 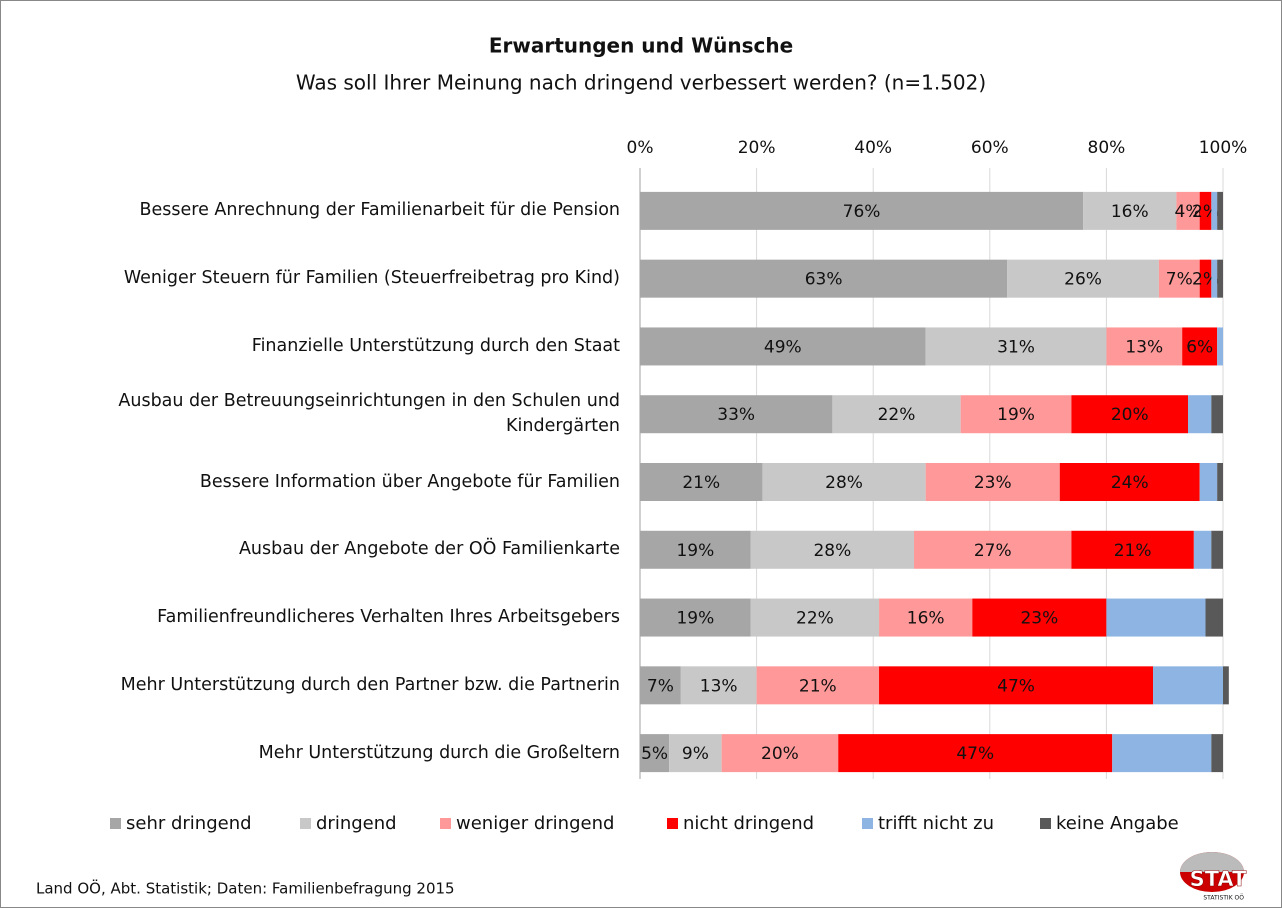 I want to click on data-label: 31%, so click(x=1016, y=347).